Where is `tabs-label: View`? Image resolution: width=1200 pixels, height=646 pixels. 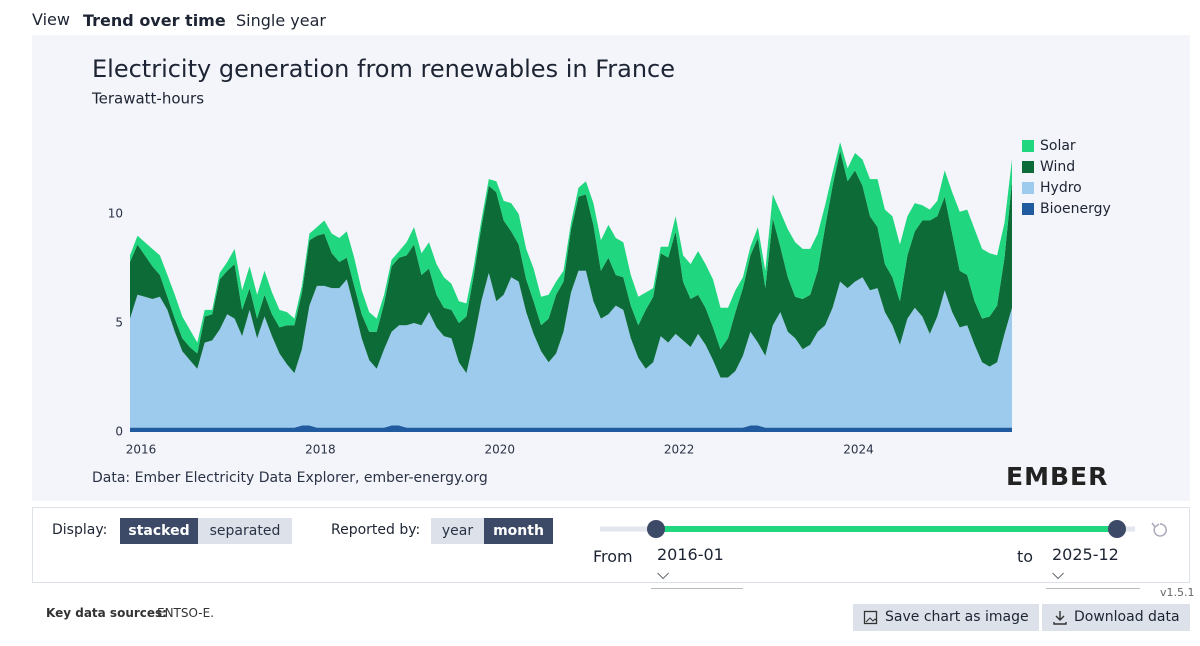 tabs-label: View is located at coordinates (51, 19).